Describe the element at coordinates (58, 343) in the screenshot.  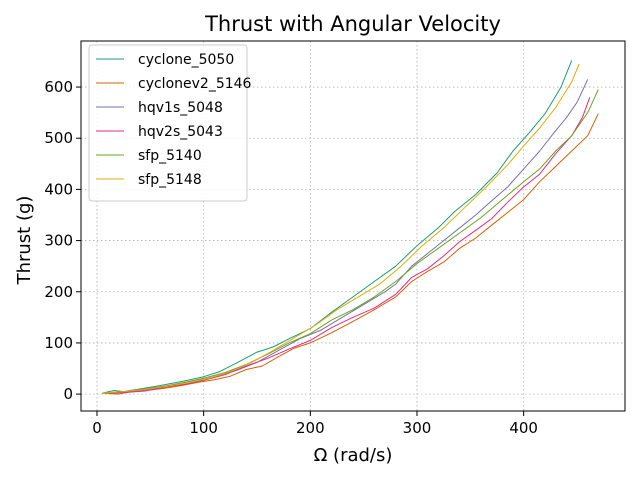
I see `y-tick-label: 100` at that location.